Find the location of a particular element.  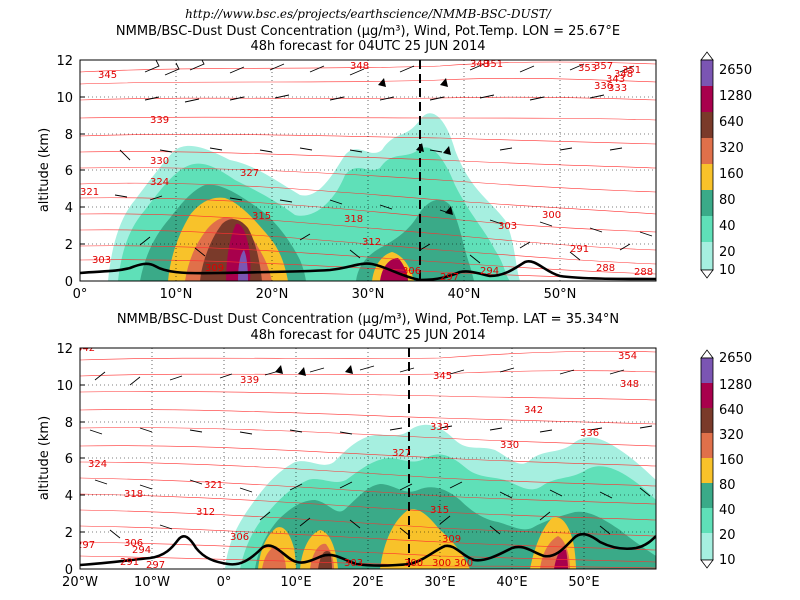

x-tick-label: 30°E is located at coordinates (439, 582).